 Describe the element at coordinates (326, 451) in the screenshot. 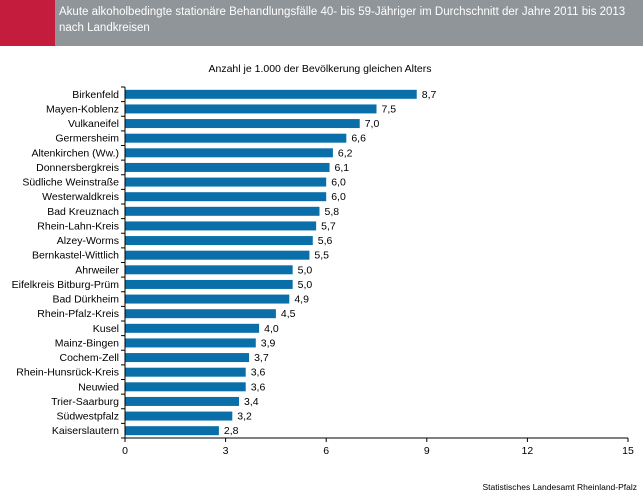

I see `x-tick-label: 6` at that location.